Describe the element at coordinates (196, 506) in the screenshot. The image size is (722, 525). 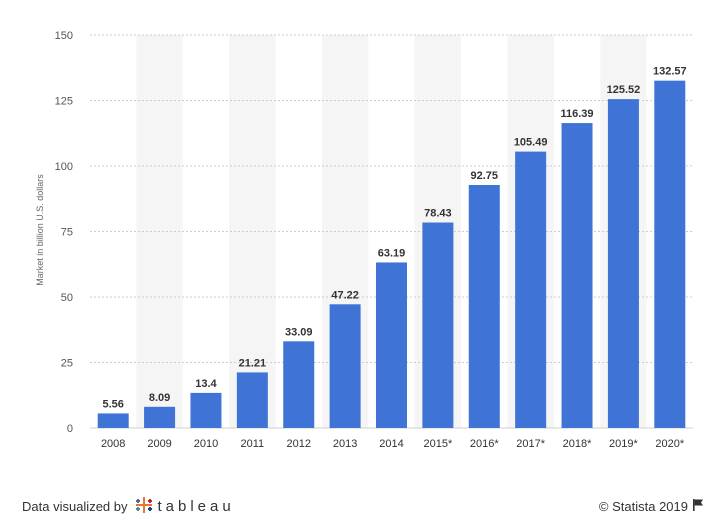
I see `tableau-wordmark: tableau` at that location.